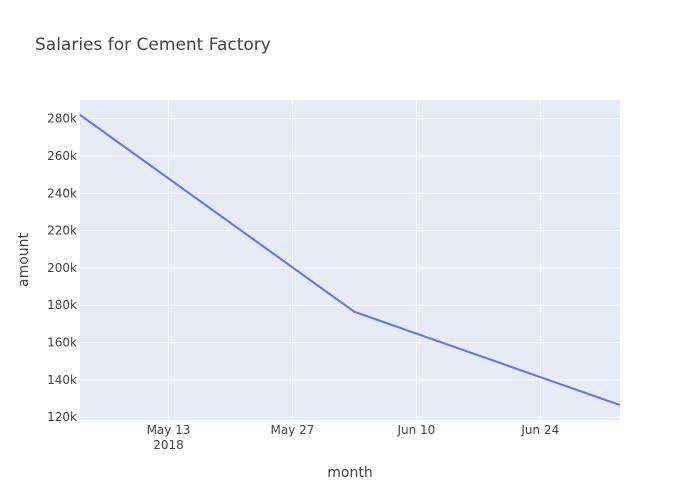 The width and height of the screenshot is (700, 500). What do you see at coordinates (539, 430) in the screenshot?
I see `x-tick-label: Jun 24` at bounding box center [539, 430].